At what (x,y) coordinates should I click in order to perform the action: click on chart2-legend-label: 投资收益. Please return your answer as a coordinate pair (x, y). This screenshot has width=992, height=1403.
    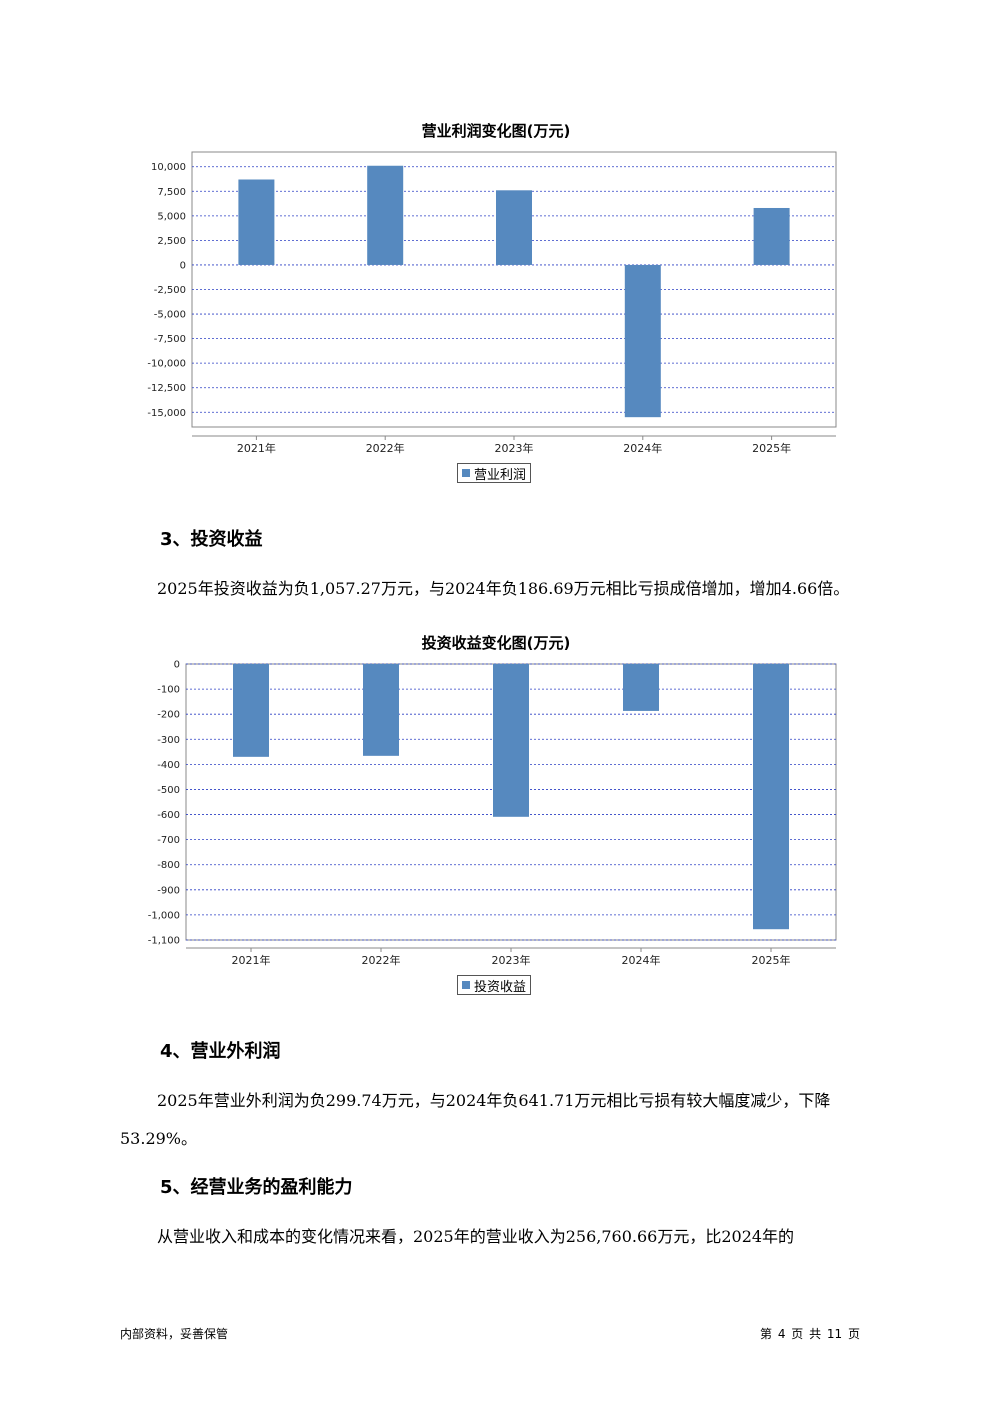
    Looking at the image, I should click on (500, 987).